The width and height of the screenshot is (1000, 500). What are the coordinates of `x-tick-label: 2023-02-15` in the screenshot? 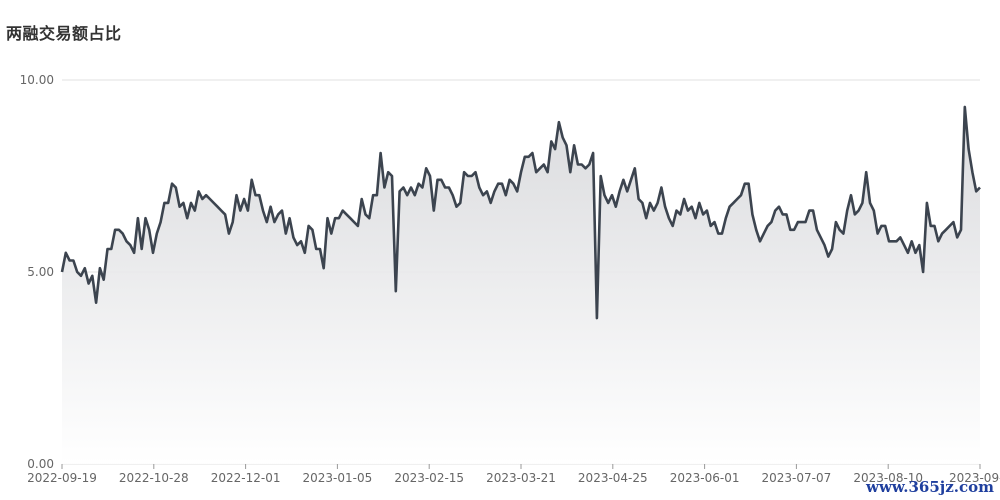 It's located at (429, 478).